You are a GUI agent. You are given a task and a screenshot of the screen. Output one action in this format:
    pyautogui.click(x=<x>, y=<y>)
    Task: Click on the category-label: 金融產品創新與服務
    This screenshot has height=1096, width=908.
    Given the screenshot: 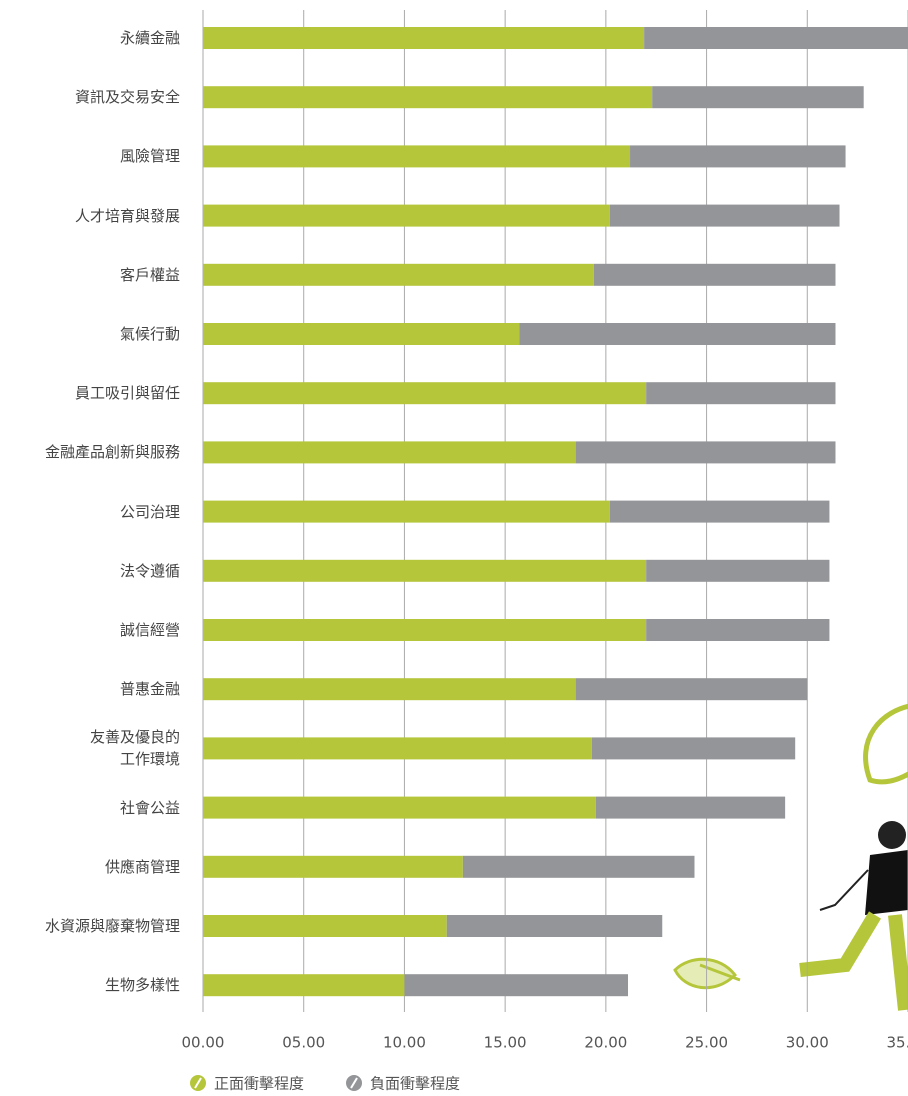 What is the action you would take?
    pyautogui.click(x=112, y=452)
    